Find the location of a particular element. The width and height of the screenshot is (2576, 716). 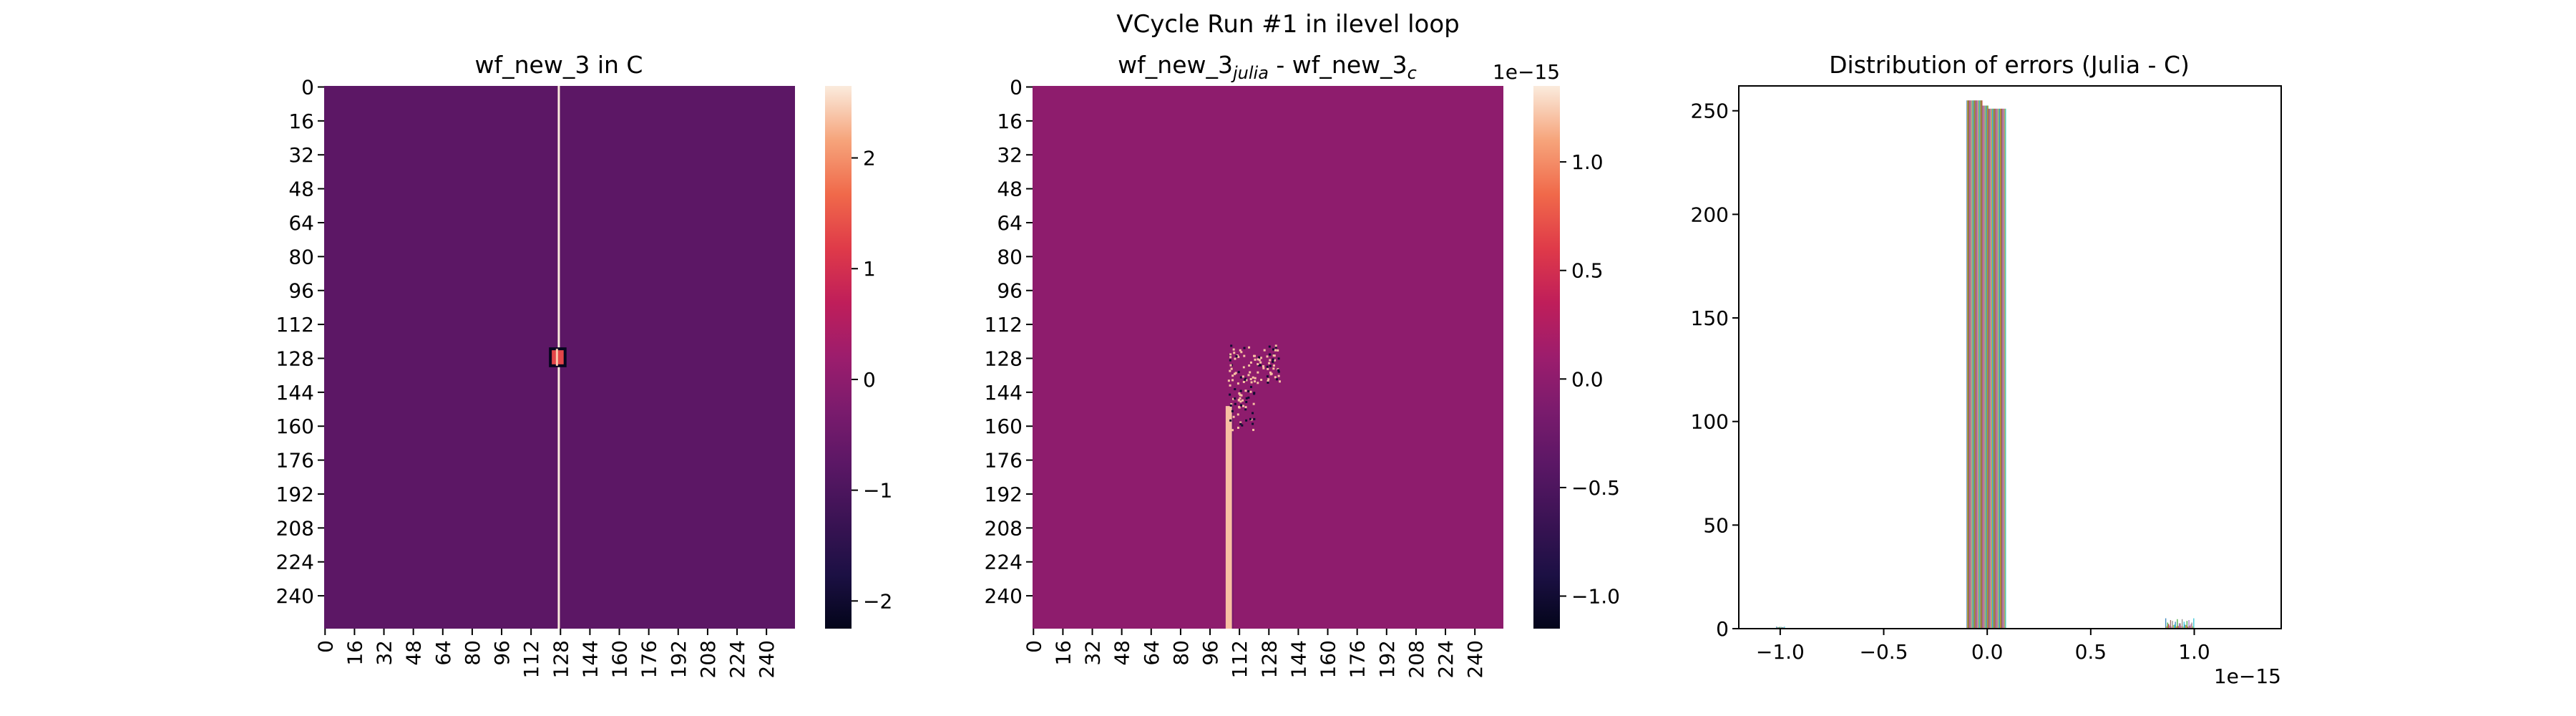

x-tick-label: −1.0 is located at coordinates (1780, 652).